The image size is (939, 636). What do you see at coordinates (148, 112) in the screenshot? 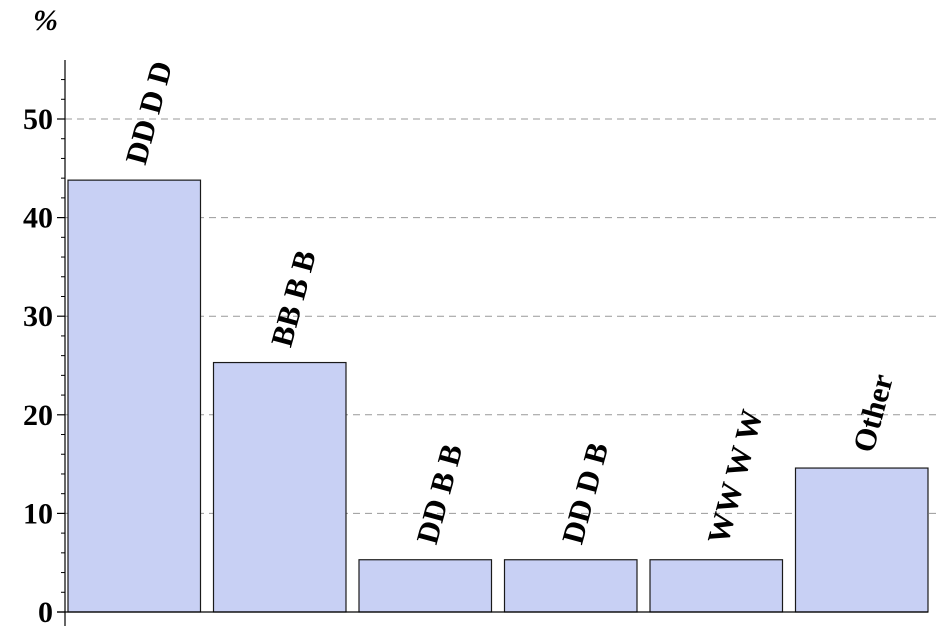
I see `bar-label: DD D D` at bounding box center [148, 112].